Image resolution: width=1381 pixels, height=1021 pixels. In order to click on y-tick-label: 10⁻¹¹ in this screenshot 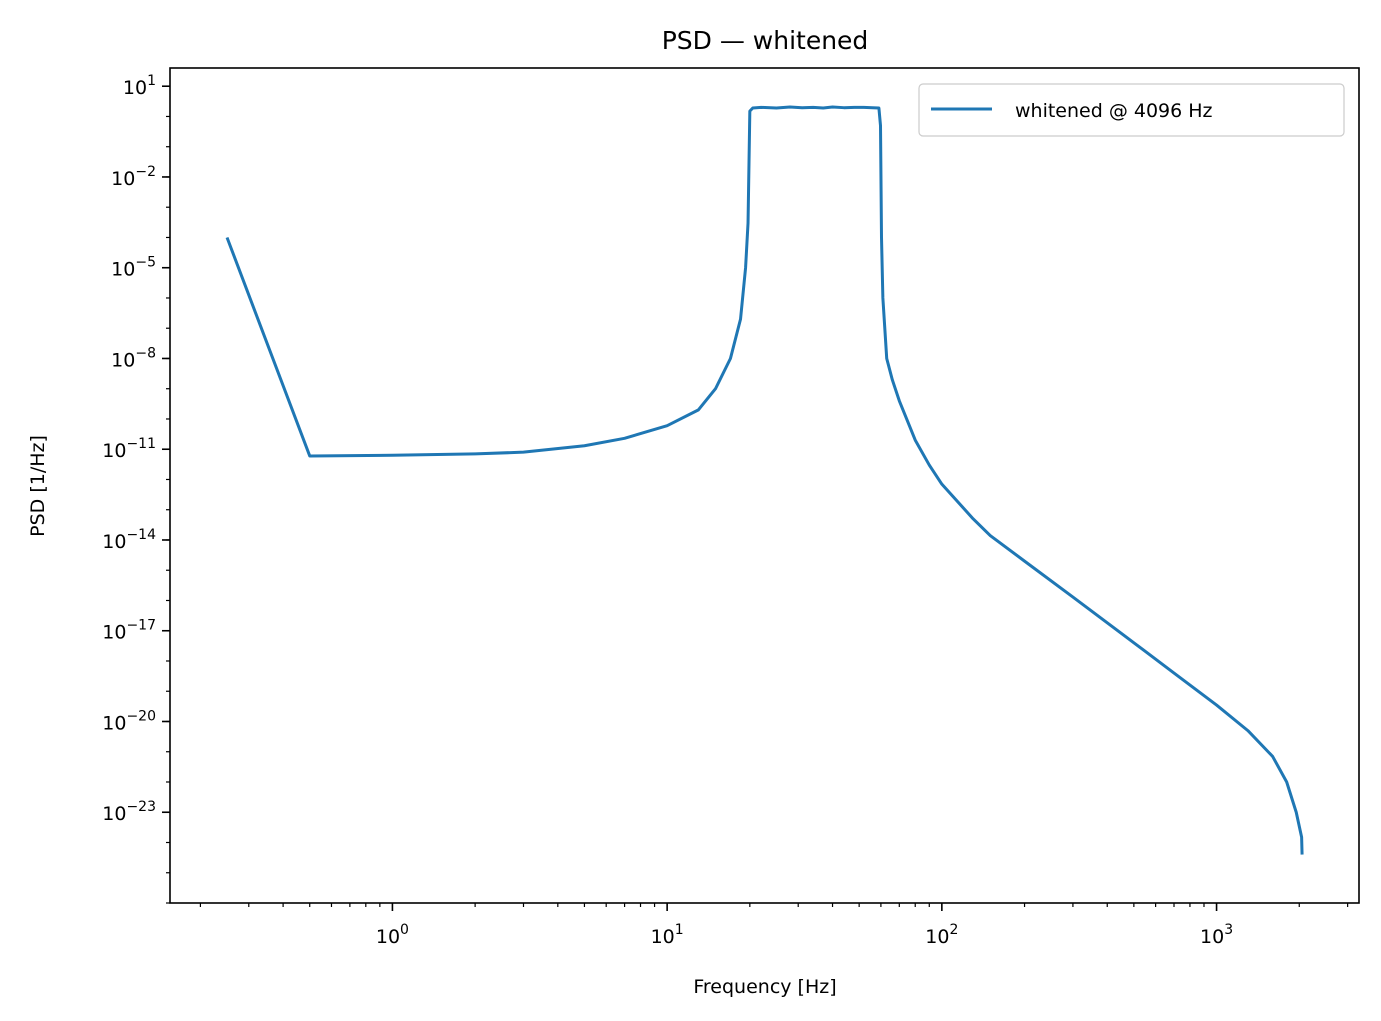, I will do `click(129, 449)`.